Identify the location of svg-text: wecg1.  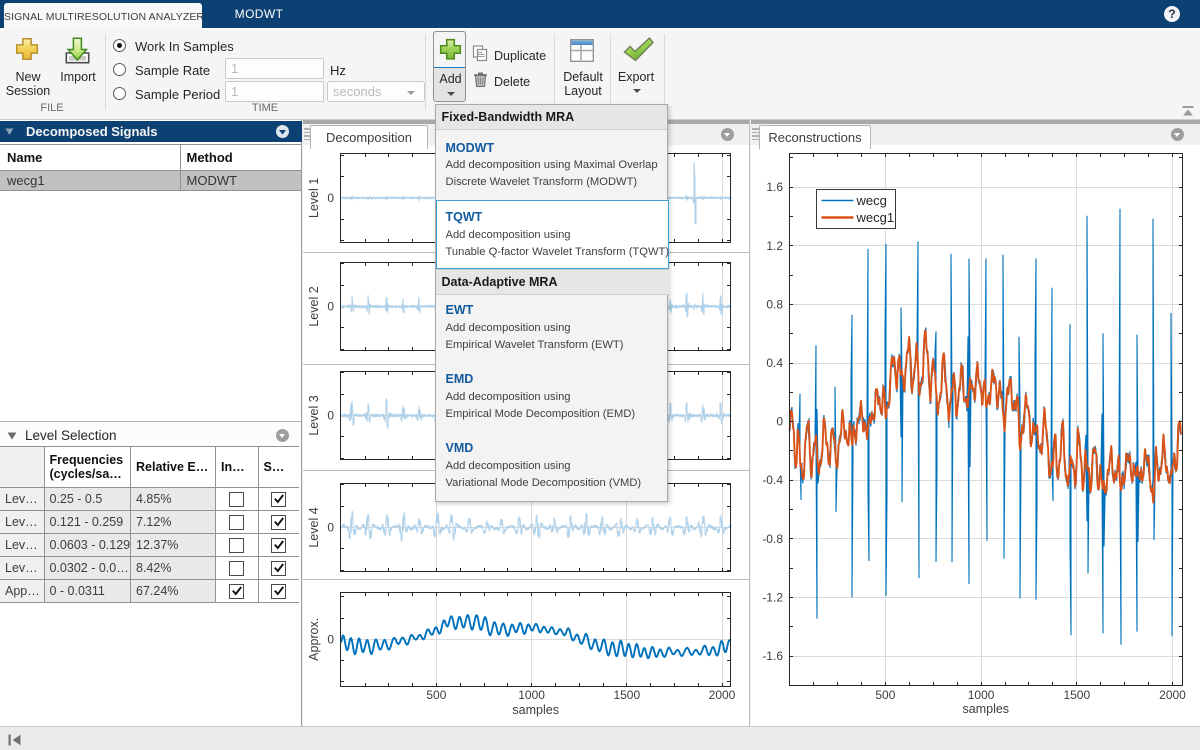
(875, 217).